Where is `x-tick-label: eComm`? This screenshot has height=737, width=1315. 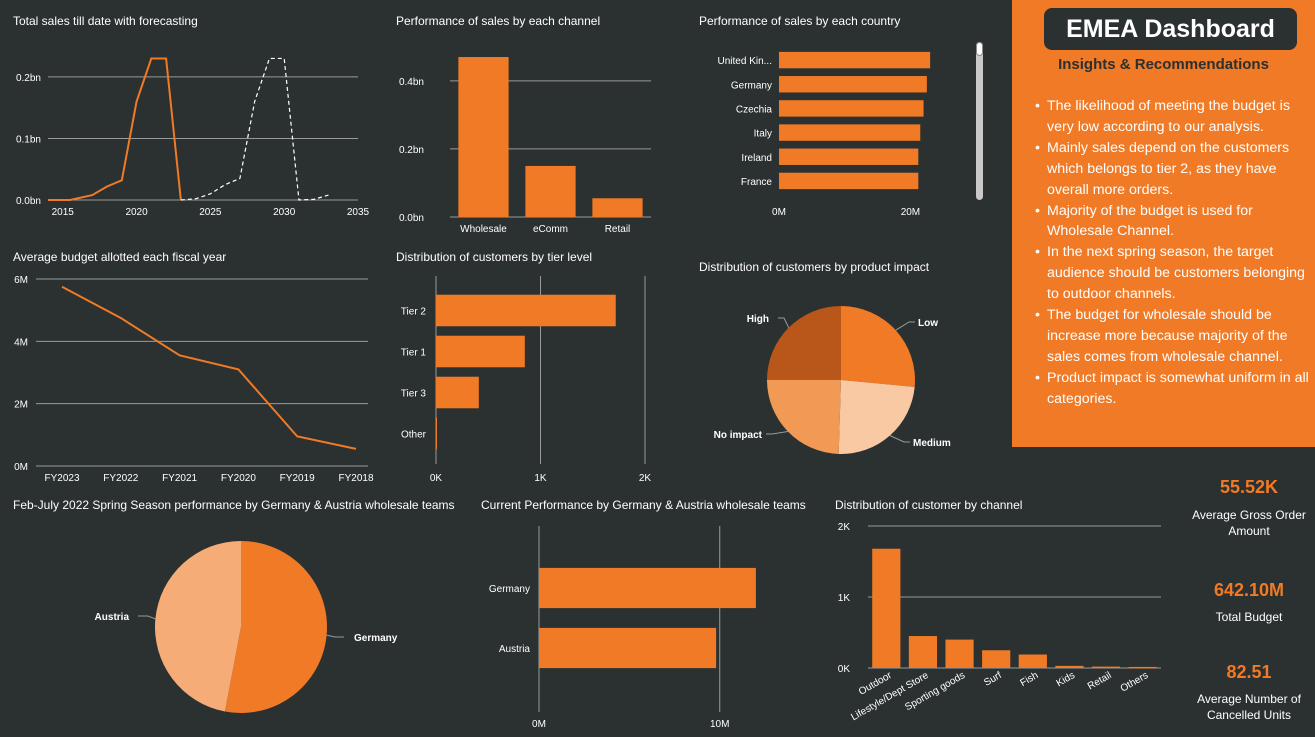 x-tick-label: eComm is located at coordinates (550, 229).